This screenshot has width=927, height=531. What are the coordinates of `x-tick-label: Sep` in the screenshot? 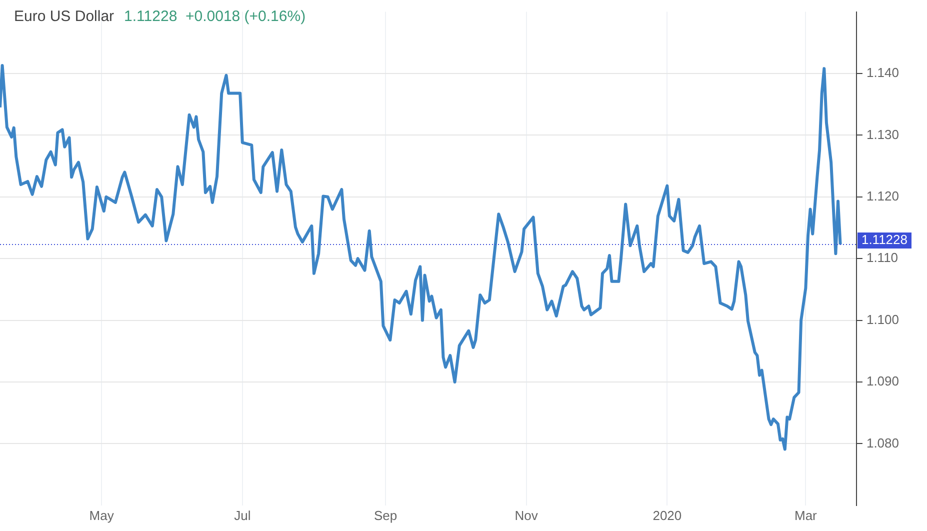 It's located at (386, 515).